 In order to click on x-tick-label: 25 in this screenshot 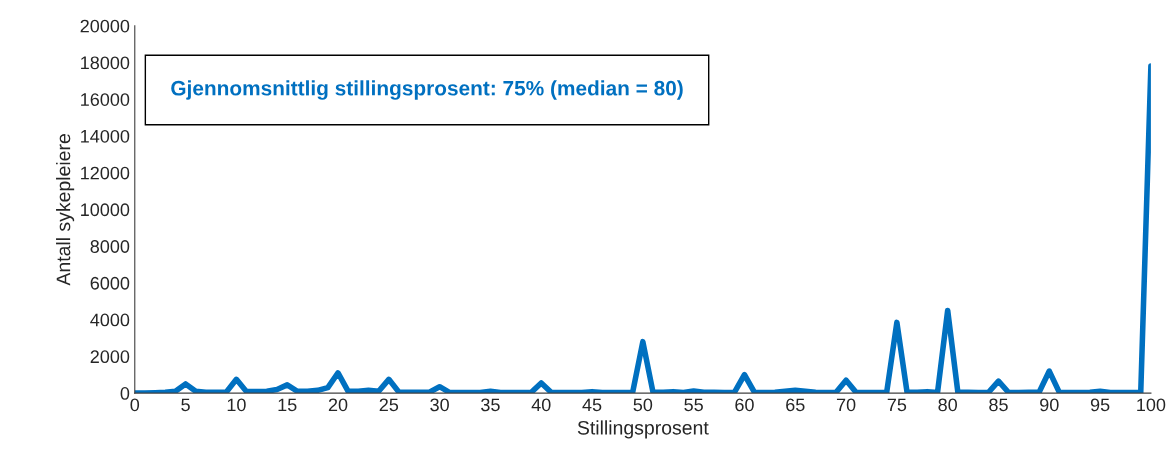, I will do `click(389, 405)`.